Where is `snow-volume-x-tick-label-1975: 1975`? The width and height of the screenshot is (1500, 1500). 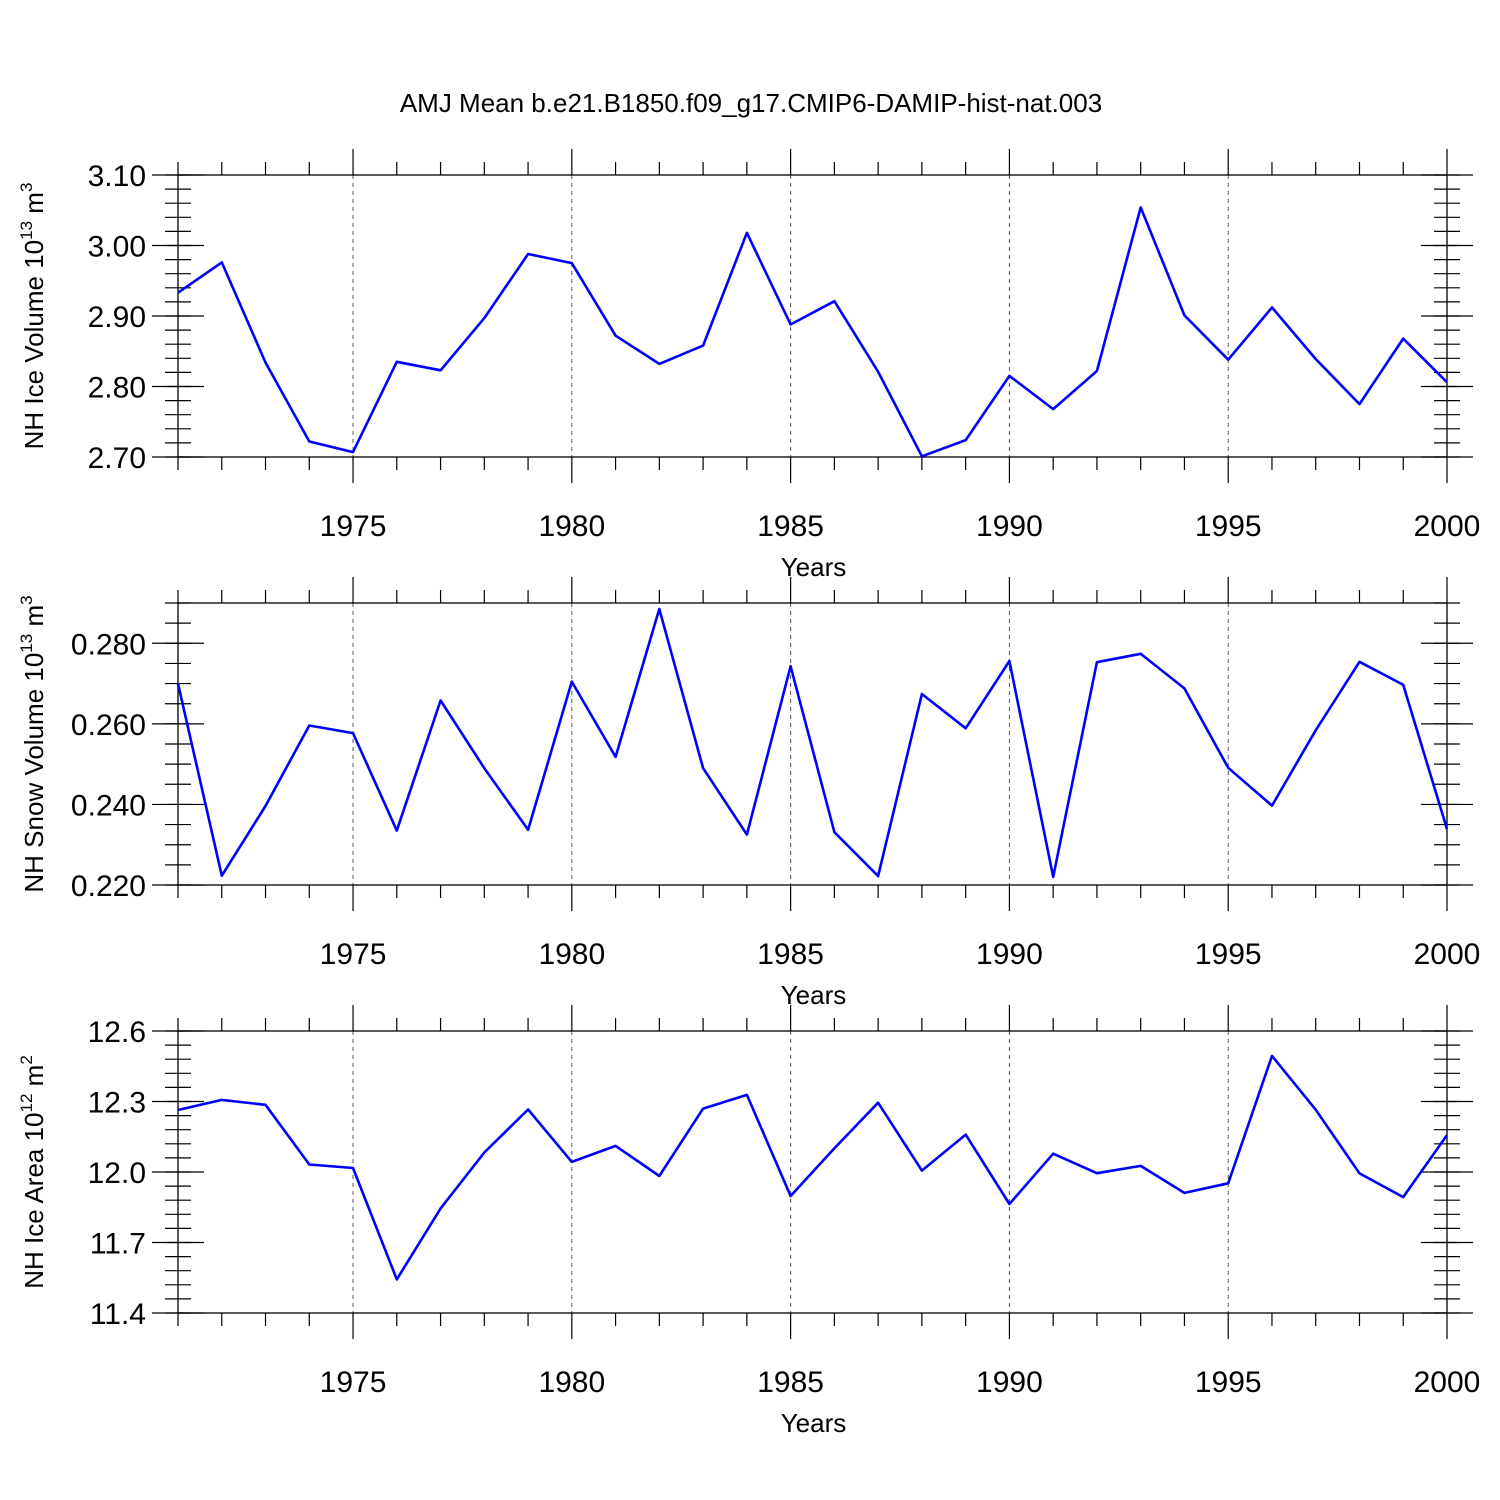 snow-volume-x-tick-label-1975: 1975 is located at coordinates (353, 954).